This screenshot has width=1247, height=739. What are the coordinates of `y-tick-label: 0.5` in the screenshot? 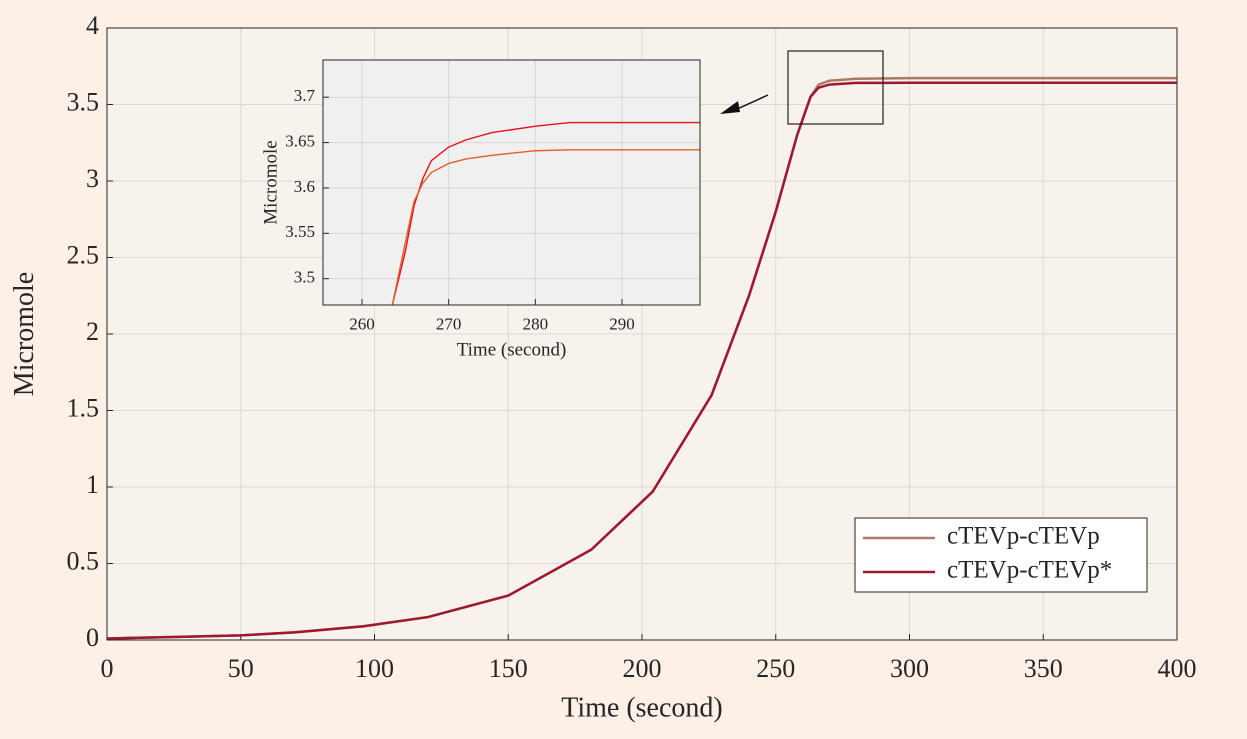 It's located at (83, 560).